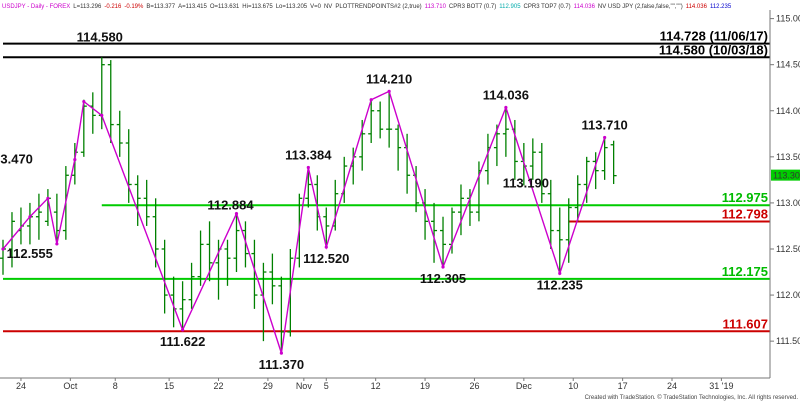  What do you see at coordinates (316, 7) in the screenshot?
I see `header-segment: V=0` at bounding box center [316, 7].